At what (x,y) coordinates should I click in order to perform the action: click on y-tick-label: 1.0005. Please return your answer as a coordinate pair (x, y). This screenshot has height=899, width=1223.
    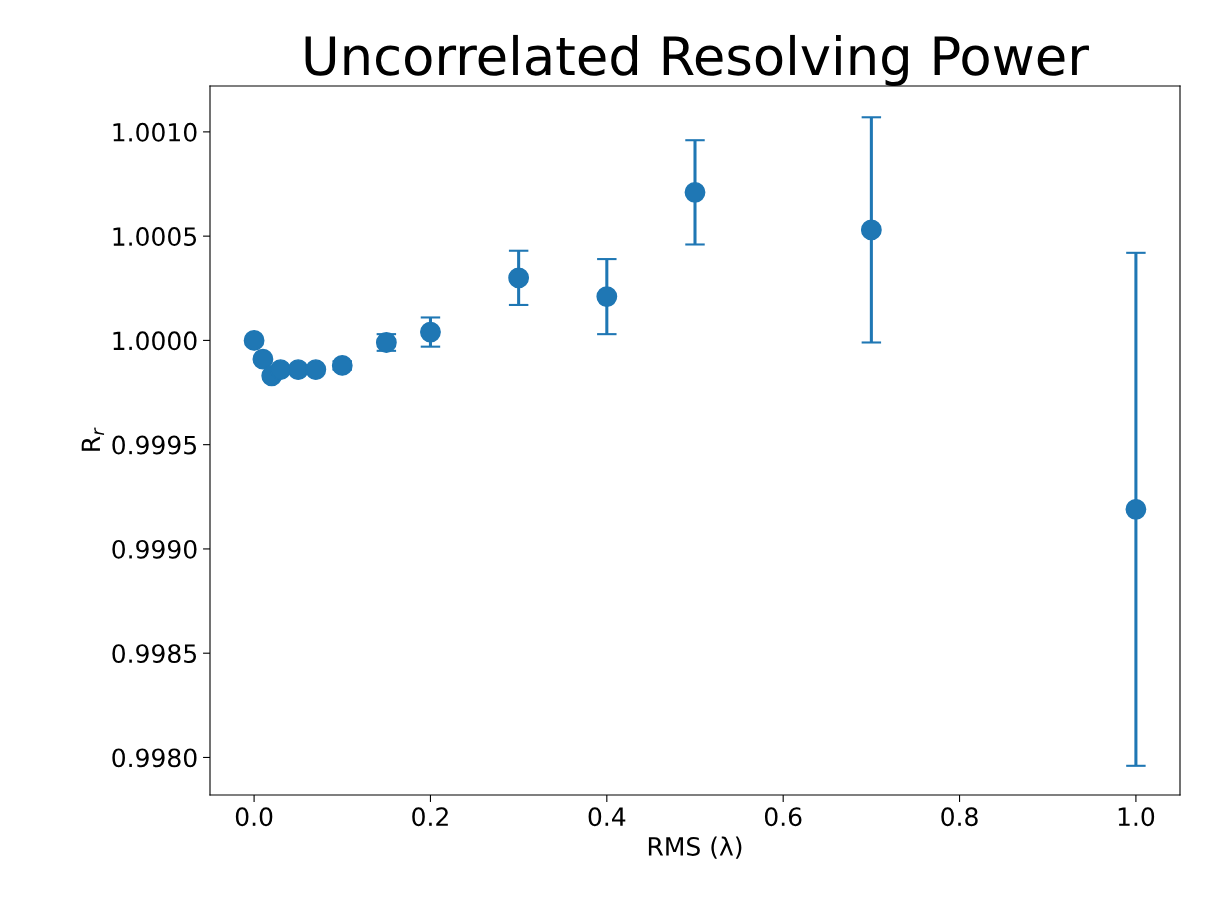
    Looking at the image, I should click on (155, 236).